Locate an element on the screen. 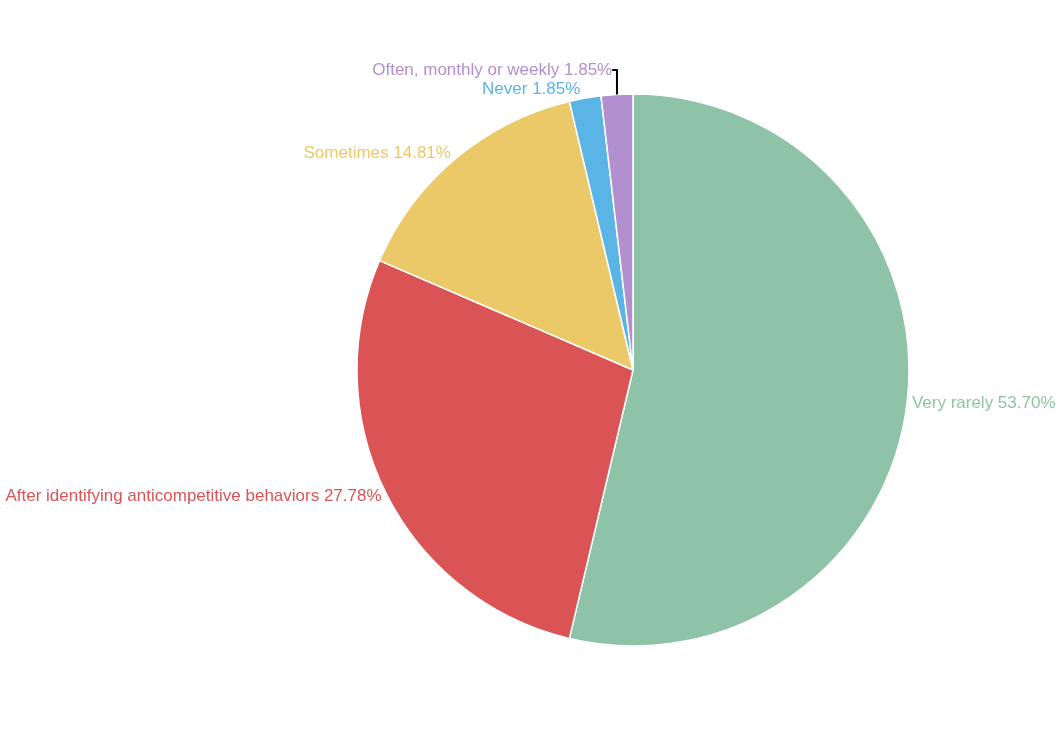  slice-label: Sometimes 14.81% is located at coordinates (377, 153).